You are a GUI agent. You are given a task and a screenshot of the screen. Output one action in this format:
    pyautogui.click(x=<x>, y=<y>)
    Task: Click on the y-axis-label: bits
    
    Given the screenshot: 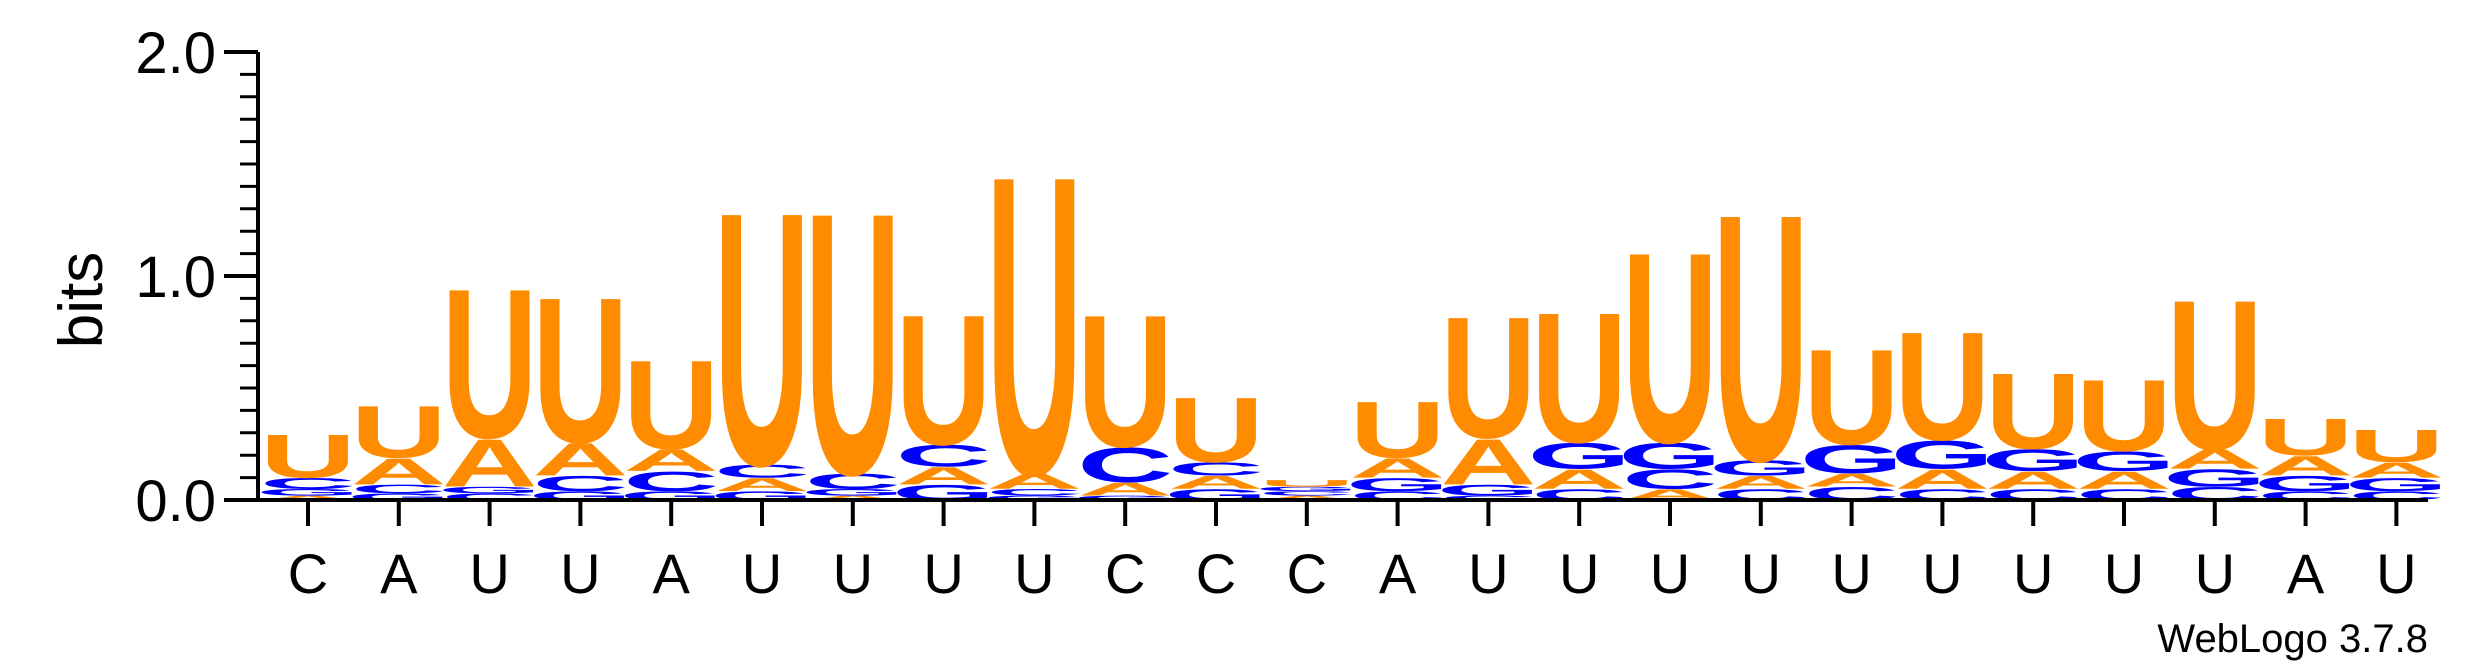 What is the action you would take?
    pyautogui.click(x=81, y=300)
    